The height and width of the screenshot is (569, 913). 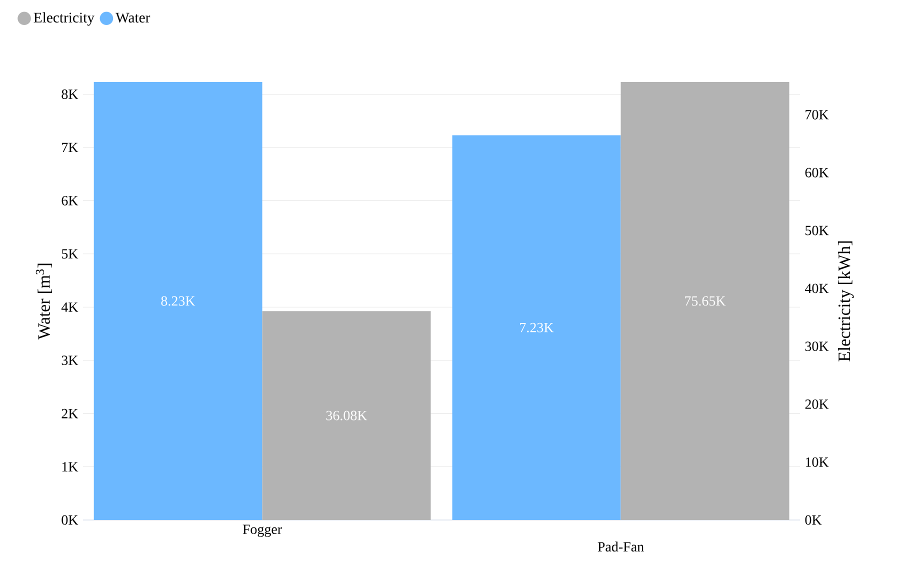 I want to click on y-tick-label: 7K, so click(x=70, y=147).